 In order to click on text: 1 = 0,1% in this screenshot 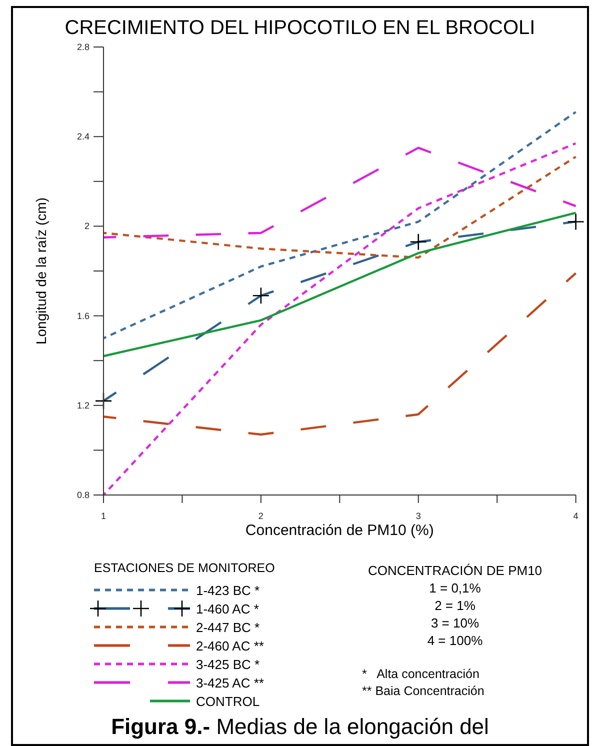, I will do `click(455, 588)`.